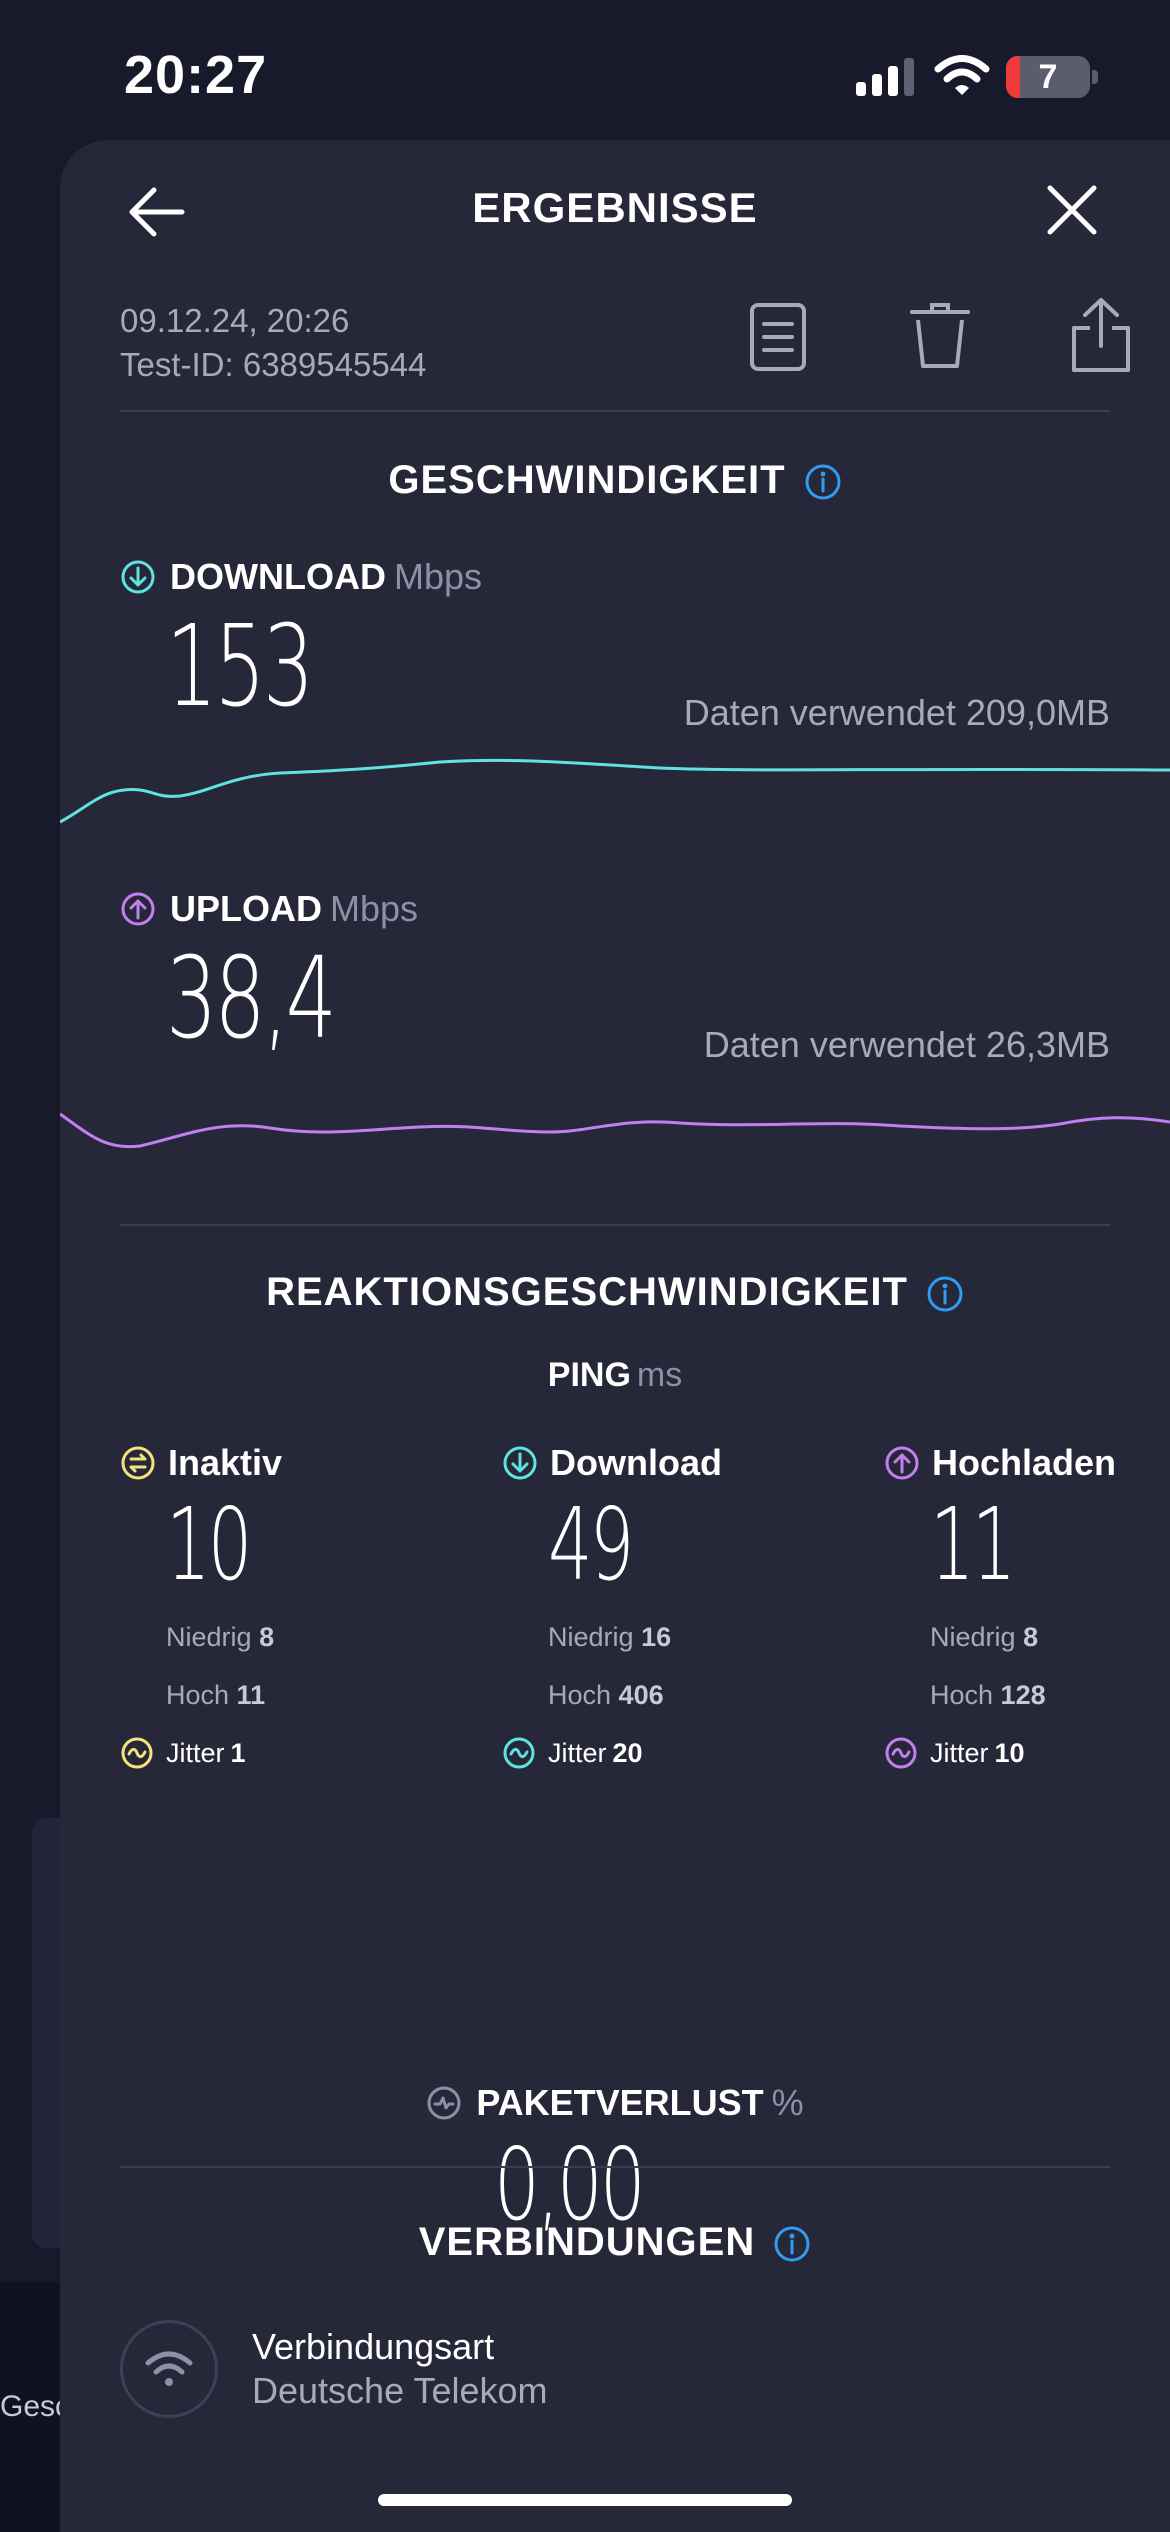 This screenshot has height=2532, width=1170. Describe the element at coordinates (615, 1130) in the screenshot. I see `upload-speed-graph` at that location.